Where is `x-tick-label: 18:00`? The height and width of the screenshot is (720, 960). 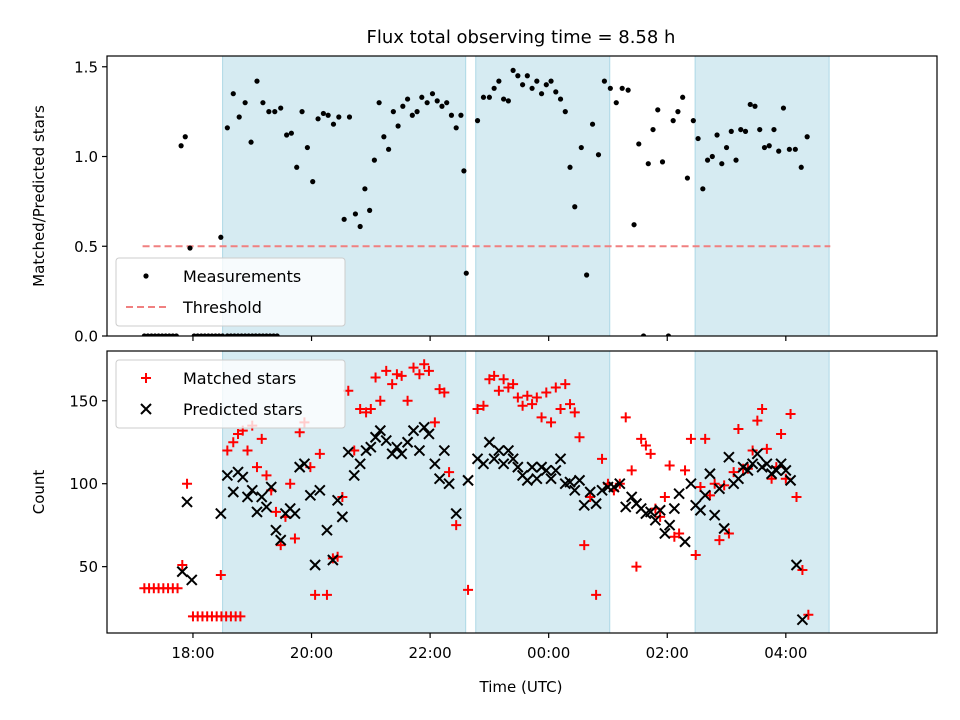
x-tick-label: 18:00 is located at coordinates (192, 653).